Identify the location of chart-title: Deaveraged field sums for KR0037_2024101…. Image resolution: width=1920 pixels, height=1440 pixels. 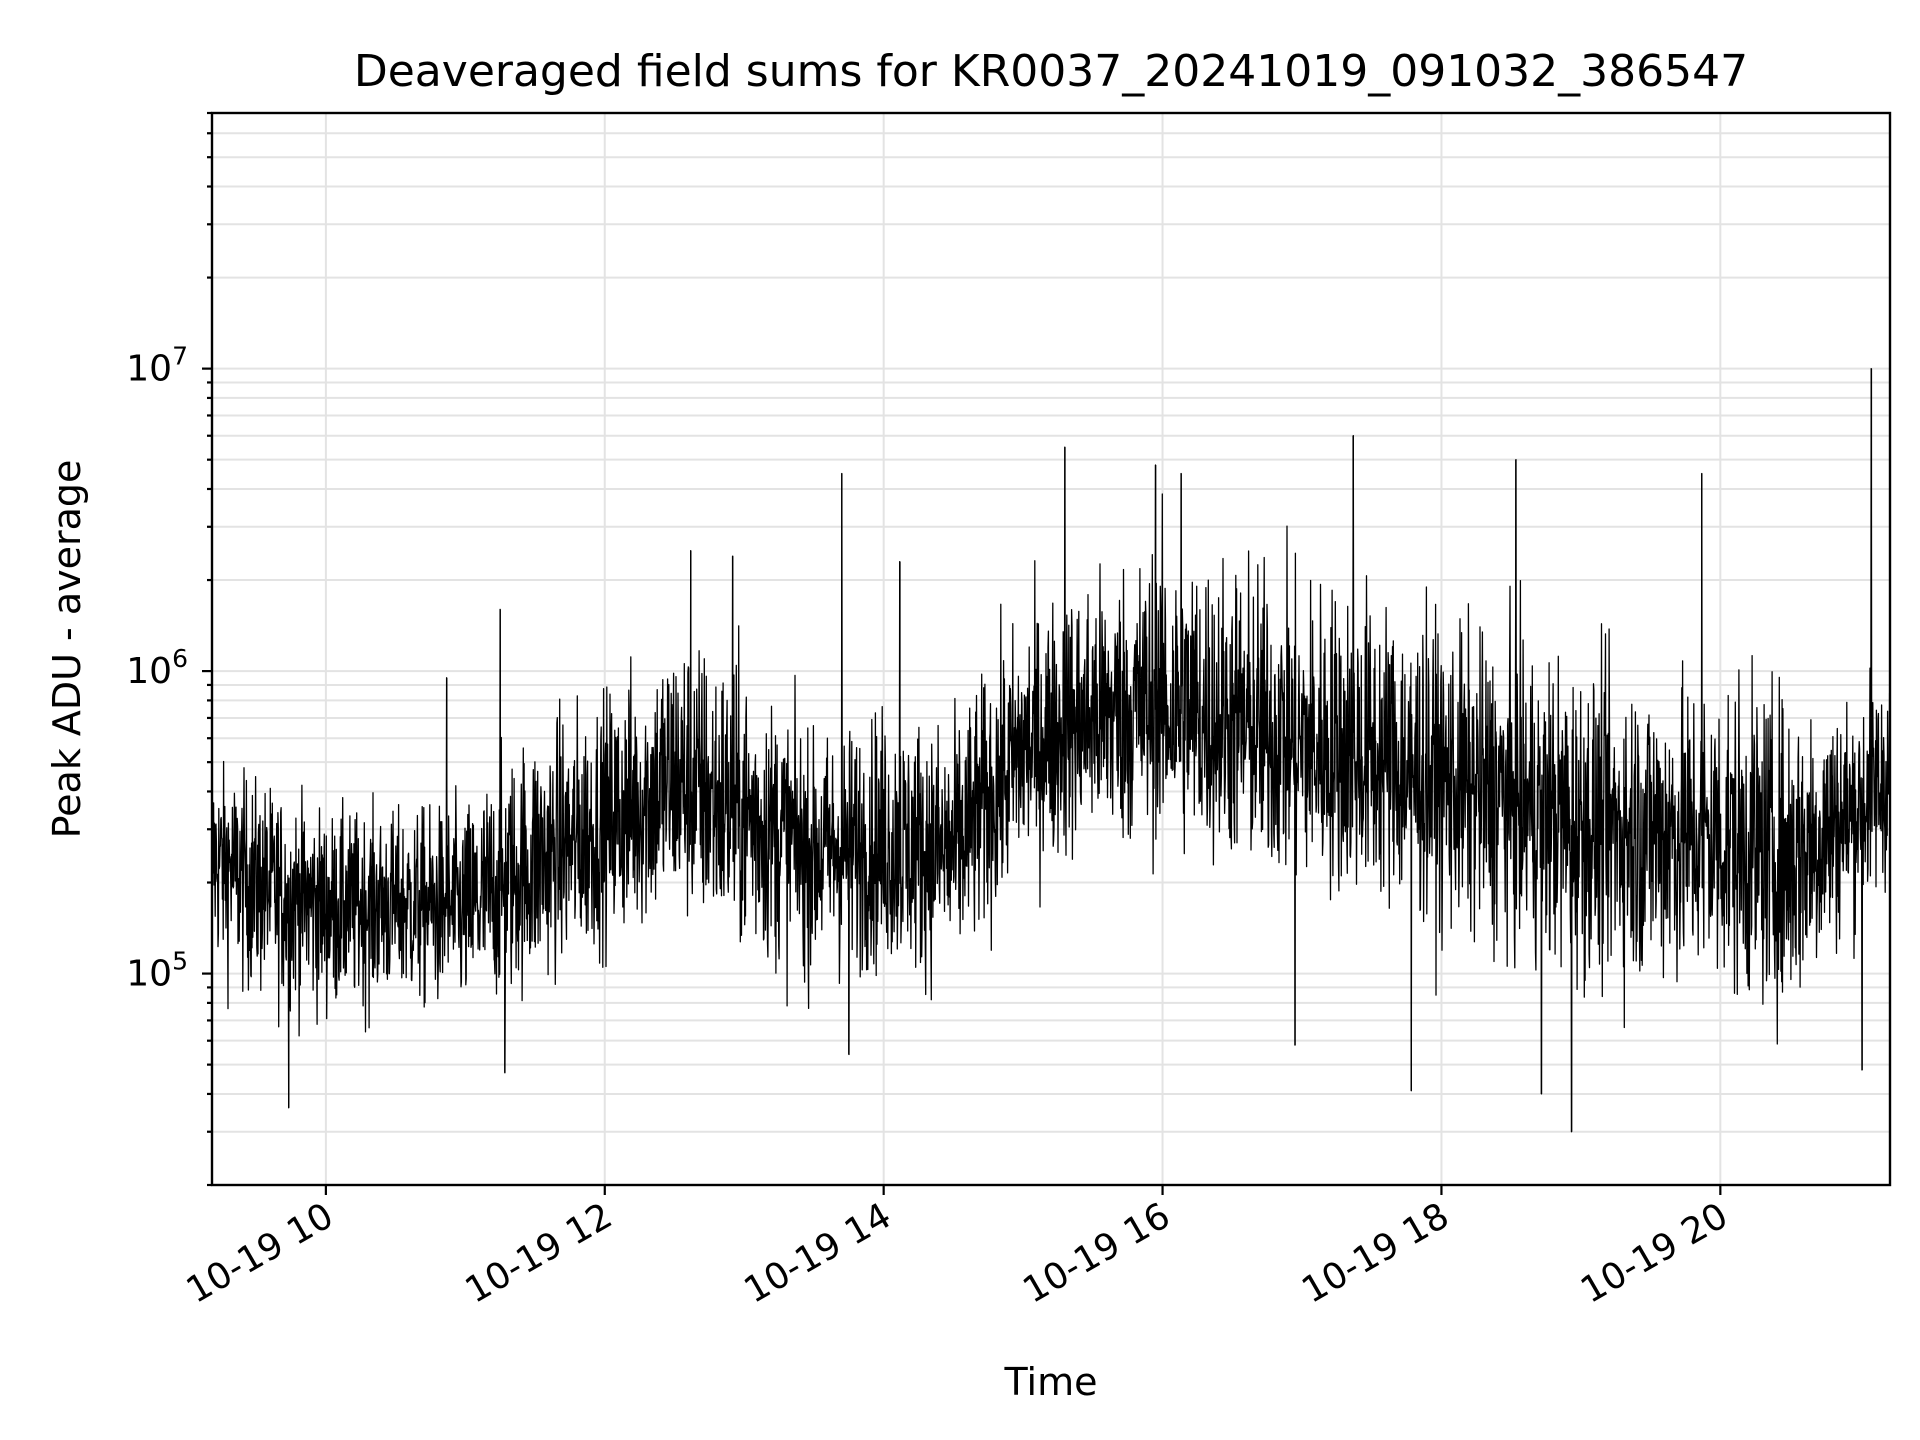
(1051, 71).